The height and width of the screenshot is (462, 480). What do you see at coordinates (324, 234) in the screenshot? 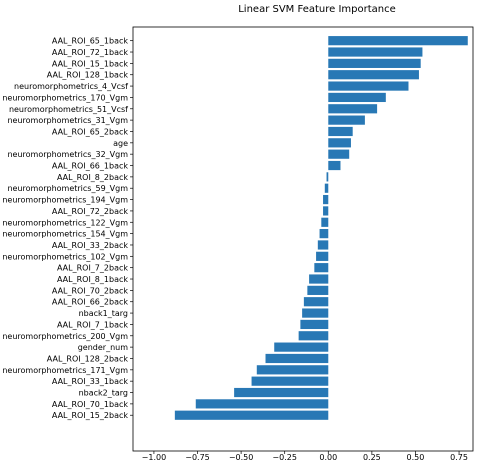
I see `bar-neuromorphometrics_154_Vgm` at bounding box center [324, 234].